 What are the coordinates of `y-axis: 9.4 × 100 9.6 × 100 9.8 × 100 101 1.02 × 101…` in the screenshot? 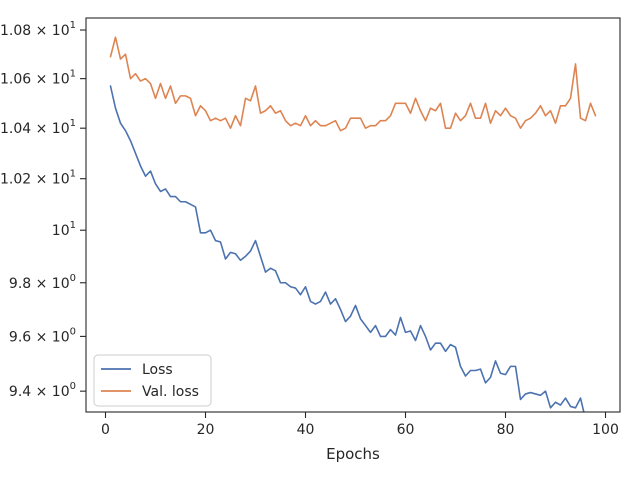 It's located at (43, 210).